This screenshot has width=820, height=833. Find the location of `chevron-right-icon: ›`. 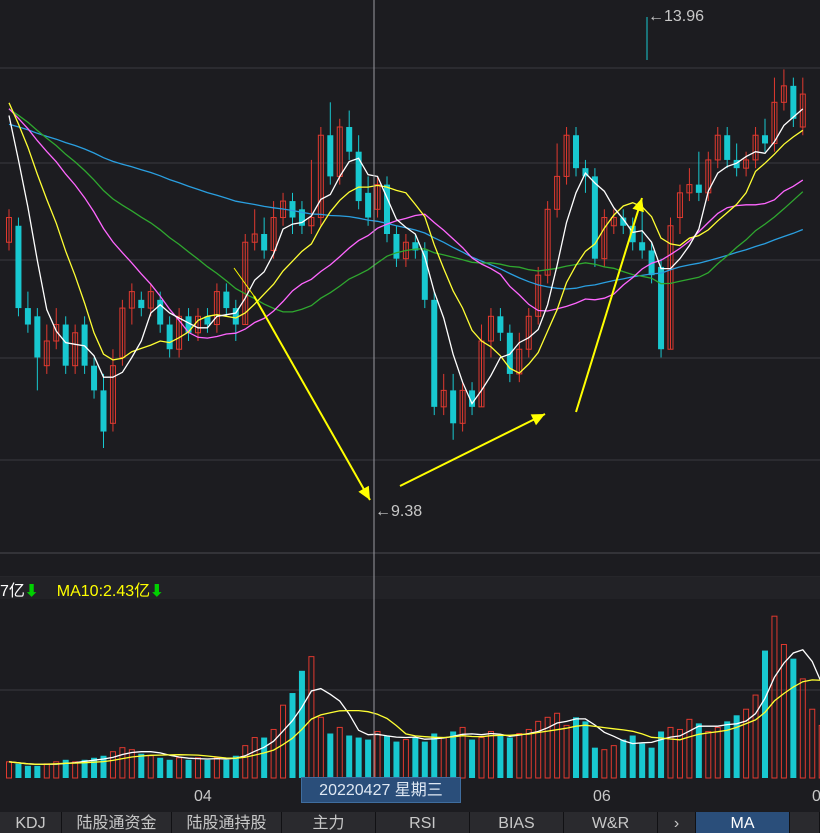

chevron-right-icon: › is located at coordinates (677, 822).